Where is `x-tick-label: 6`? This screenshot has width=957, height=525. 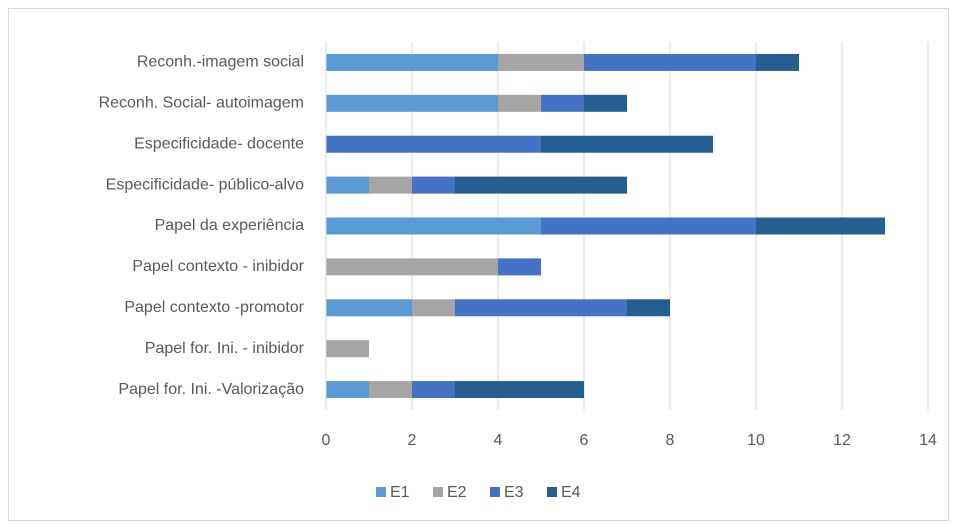
x-tick-label: 6 is located at coordinates (584, 440).